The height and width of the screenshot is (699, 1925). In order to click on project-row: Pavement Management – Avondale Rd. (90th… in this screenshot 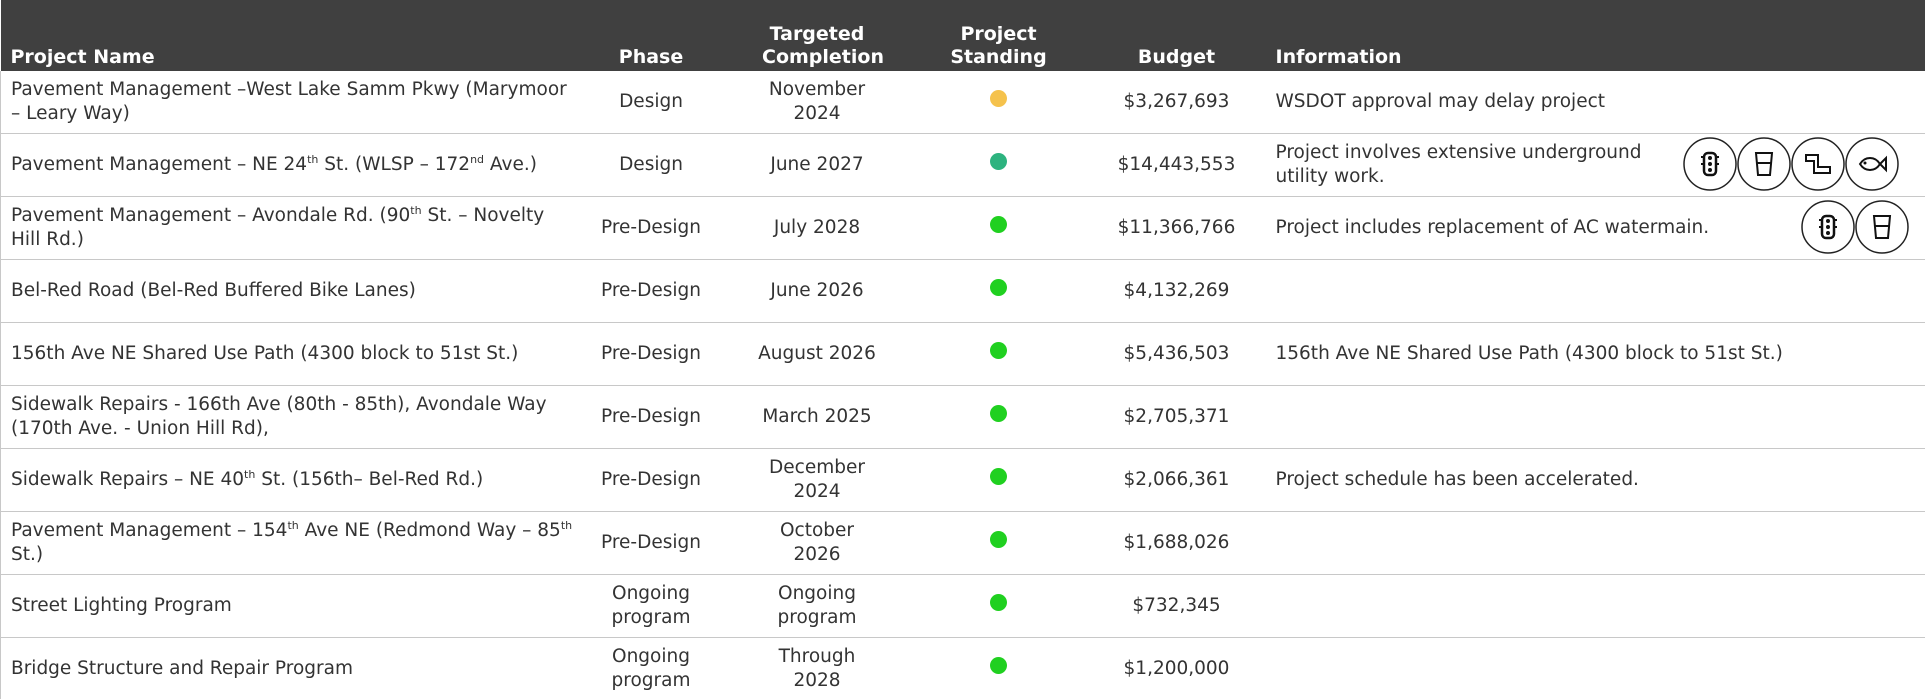, I will do `click(962, 228)`.